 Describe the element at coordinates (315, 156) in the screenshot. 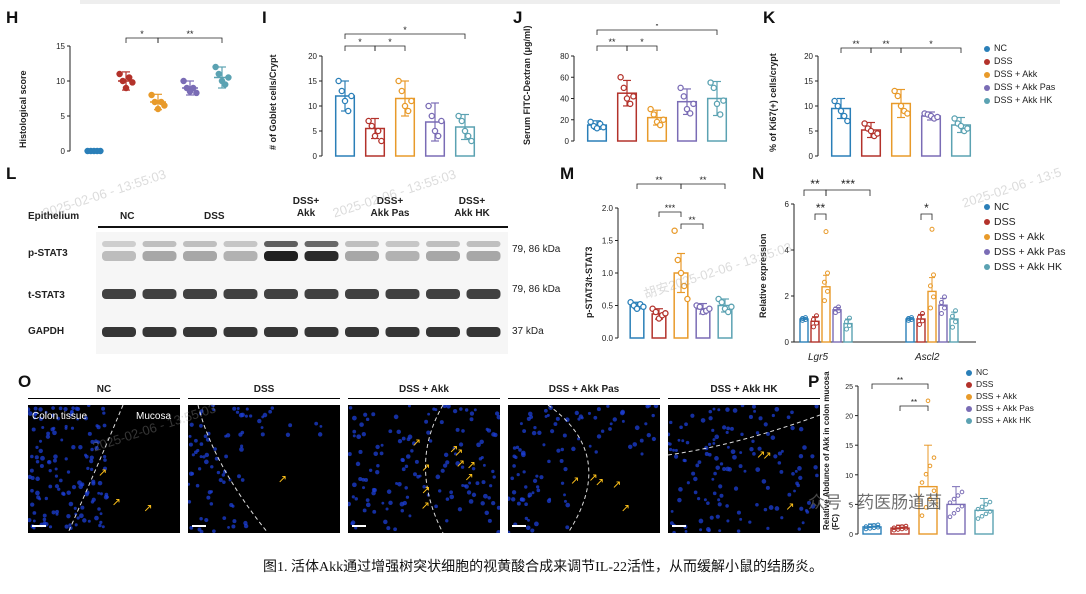

I see `y-tick-label: 0` at that location.